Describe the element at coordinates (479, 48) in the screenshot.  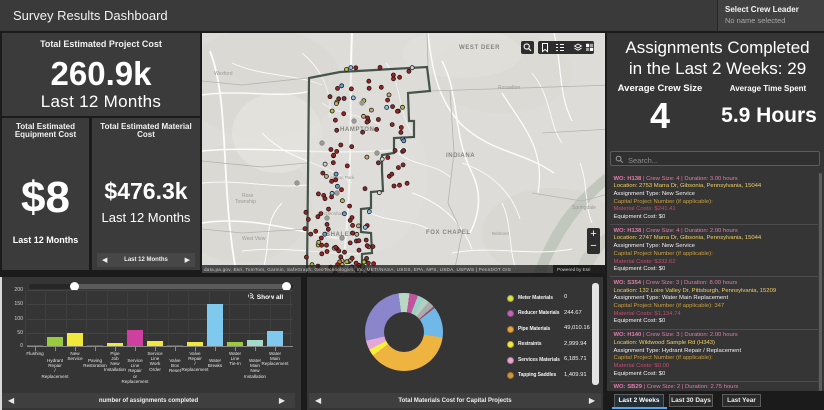
I see `svg-text: WEST DEER` at that location.